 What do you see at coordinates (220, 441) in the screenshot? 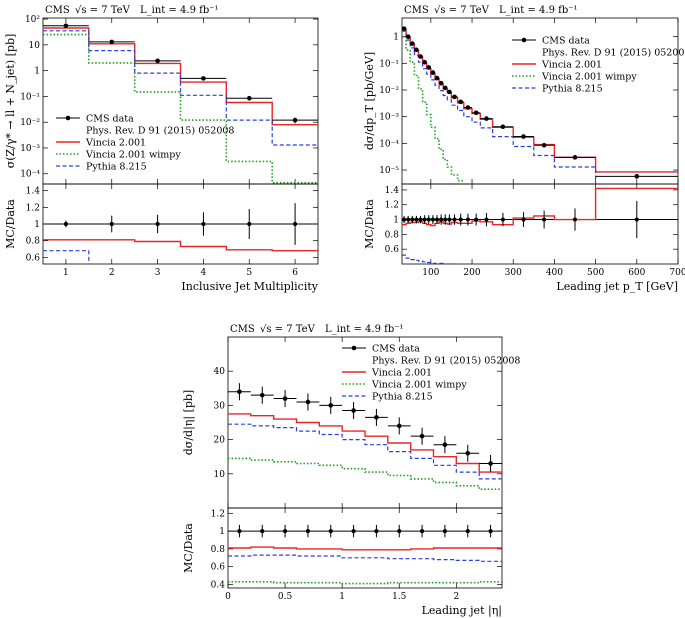
I see `y-tick-label: 20` at bounding box center [220, 441].